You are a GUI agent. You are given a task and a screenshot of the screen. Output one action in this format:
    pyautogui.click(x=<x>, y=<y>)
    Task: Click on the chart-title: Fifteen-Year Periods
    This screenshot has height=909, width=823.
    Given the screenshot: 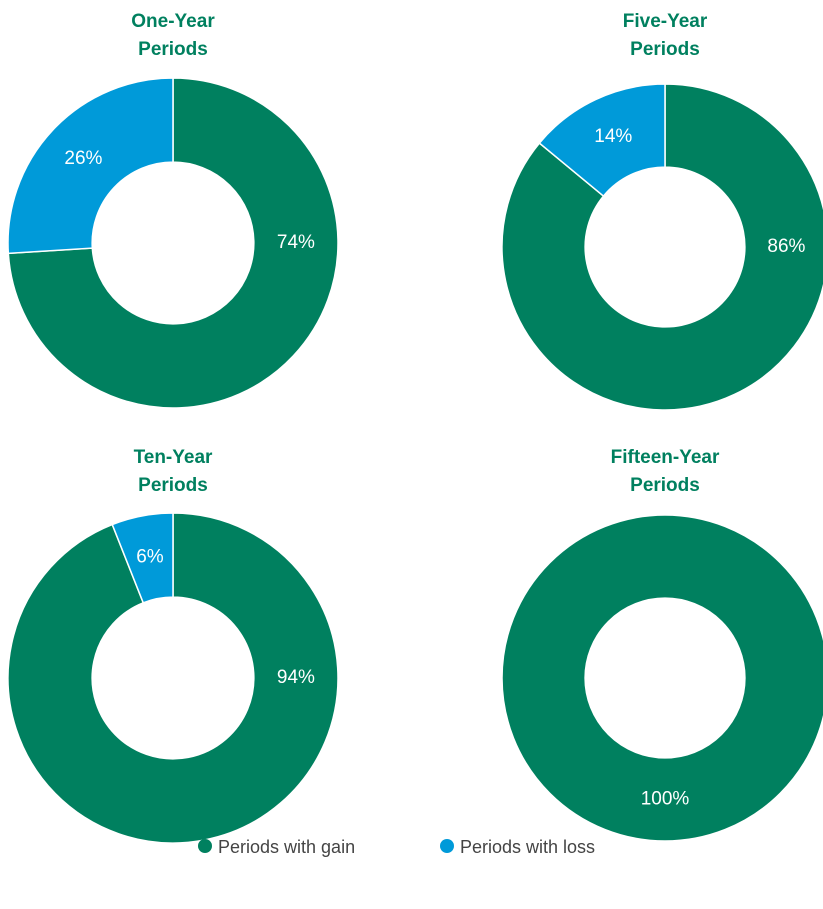 What is the action you would take?
    pyautogui.click(x=665, y=471)
    